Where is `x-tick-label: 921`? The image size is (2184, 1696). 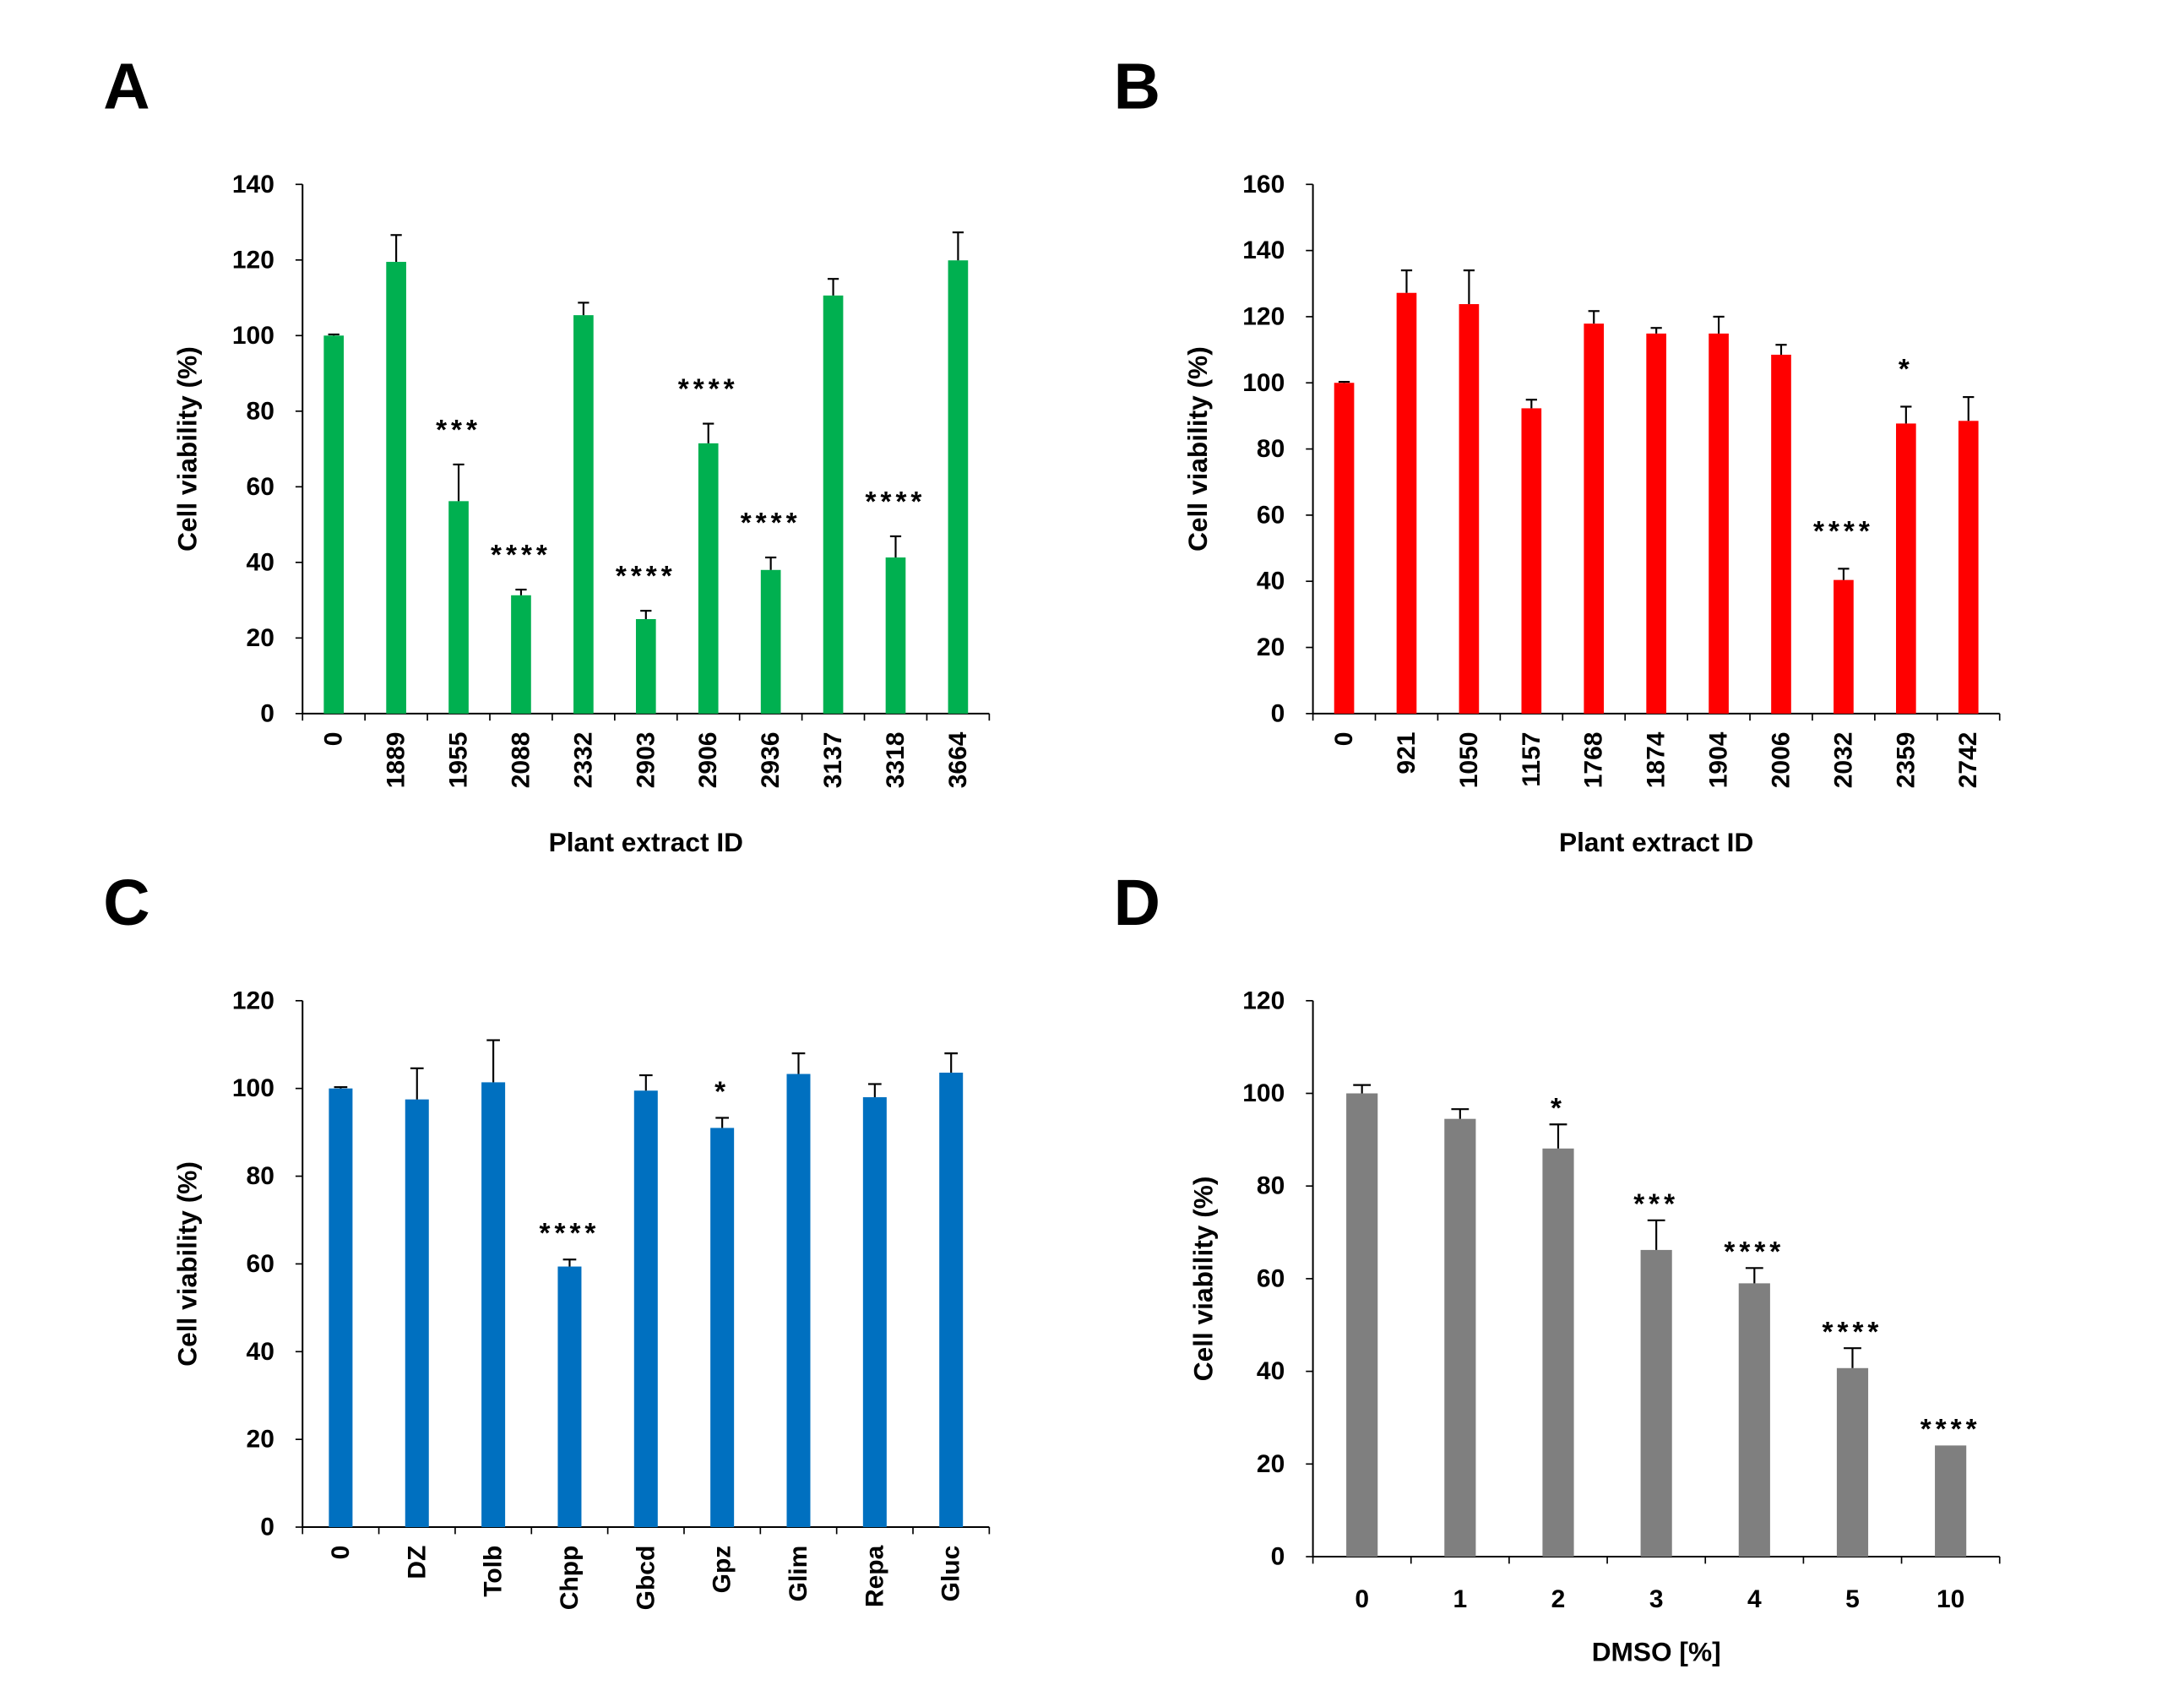
x-tick-label: 921 is located at coordinates (1407, 753).